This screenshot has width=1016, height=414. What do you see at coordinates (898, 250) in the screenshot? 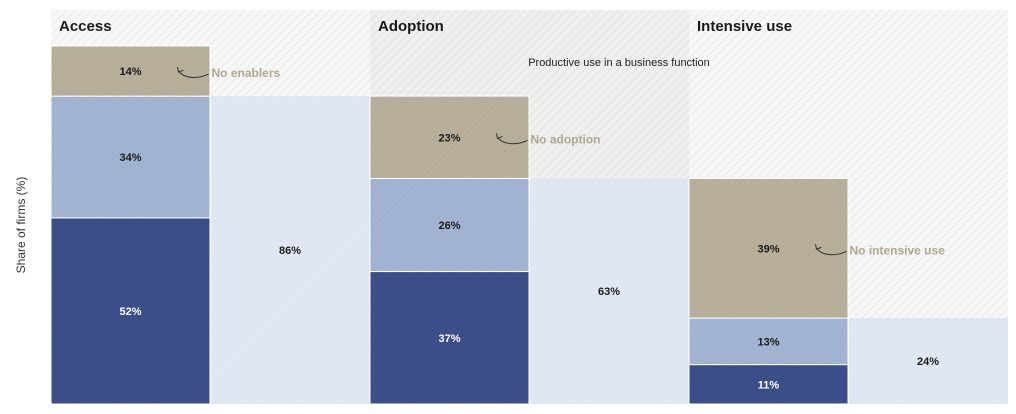
I see `annotation-text-2: No intensive use` at bounding box center [898, 250].